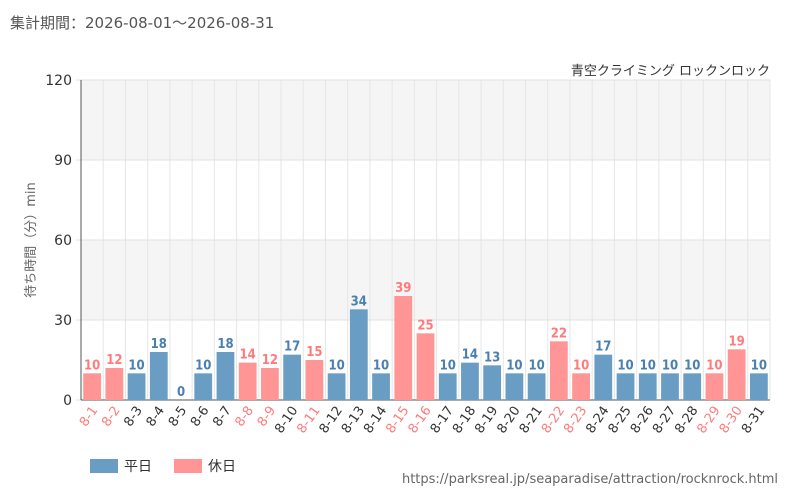  Describe the element at coordinates (178, 417) in the screenshot. I see `x-tick-label: 8-5` at that location.